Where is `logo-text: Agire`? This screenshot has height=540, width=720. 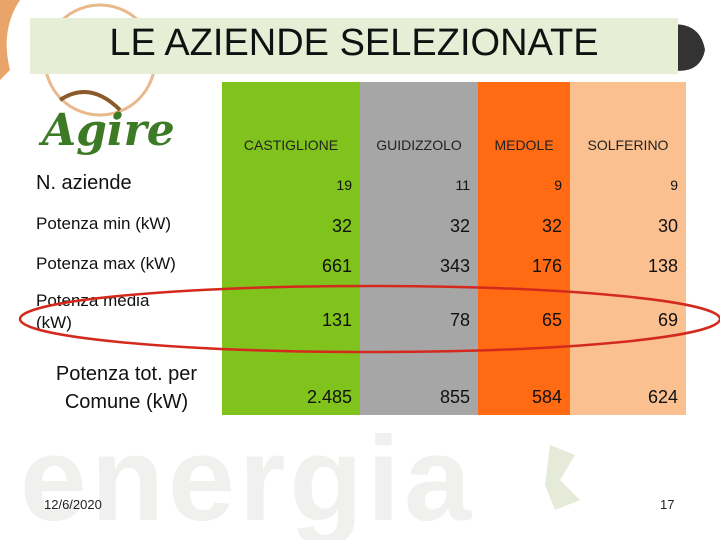 logo-text: Agire is located at coordinates (108, 130).